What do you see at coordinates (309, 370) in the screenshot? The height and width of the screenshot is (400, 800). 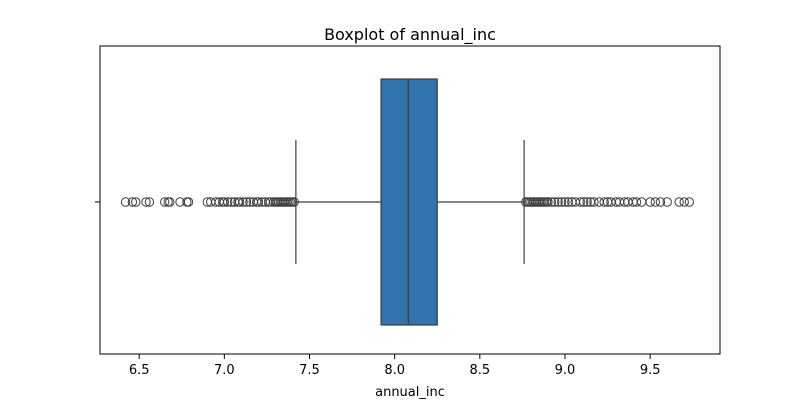 I see `x-tick-label: 7.5` at bounding box center [309, 370].